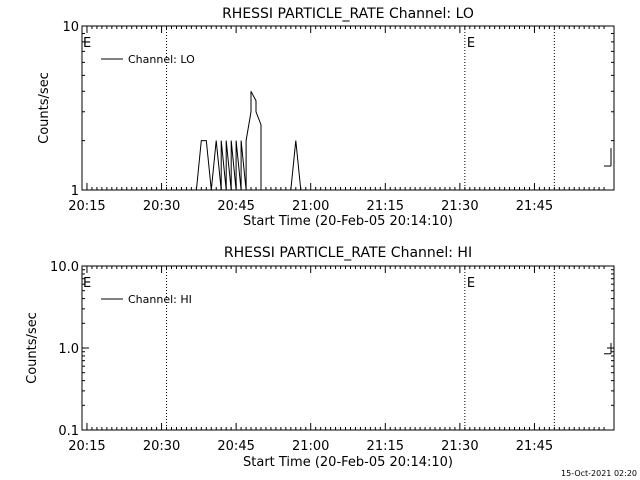 This screenshot has width=640, height=480. What do you see at coordinates (68, 431) in the screenshot?
I see `y-tick-label: 0.1` at bounding box center [68, 431].